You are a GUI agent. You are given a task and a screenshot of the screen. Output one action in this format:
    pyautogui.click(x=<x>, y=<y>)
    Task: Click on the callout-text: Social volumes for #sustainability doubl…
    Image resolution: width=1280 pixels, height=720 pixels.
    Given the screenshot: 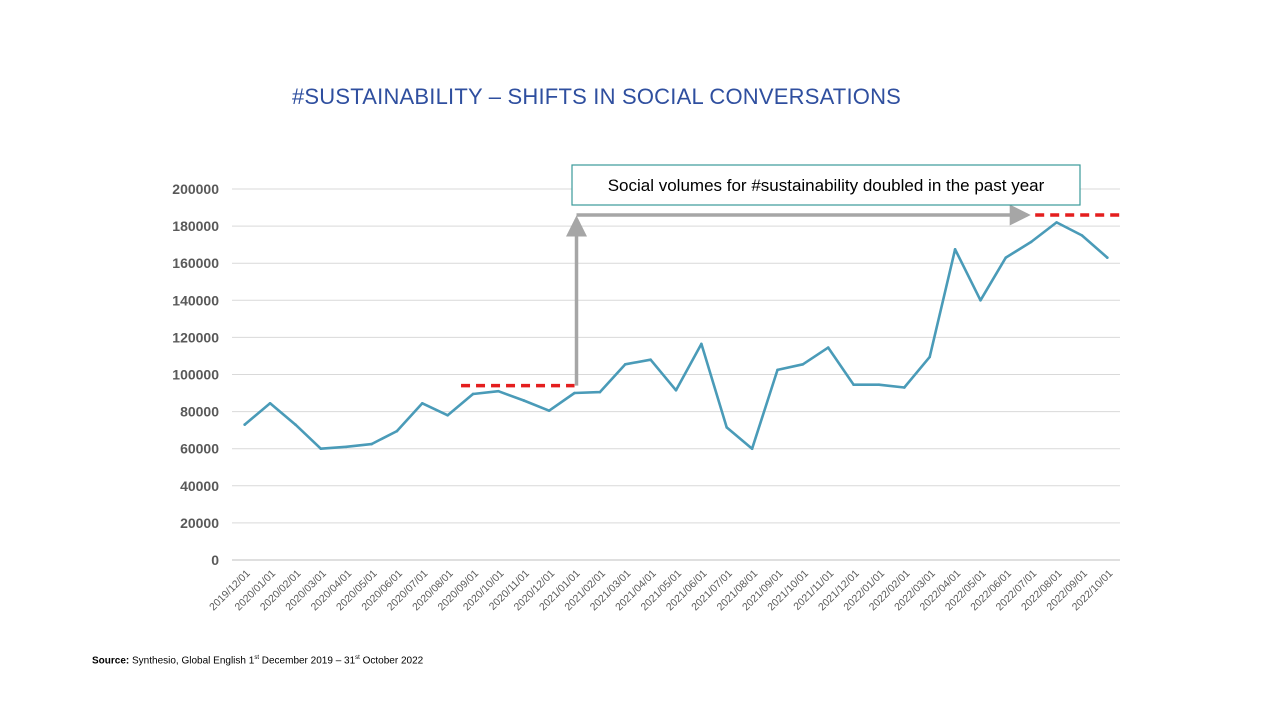 What is the action you would take?
    pyautogui.click(x=826, y=185)
    